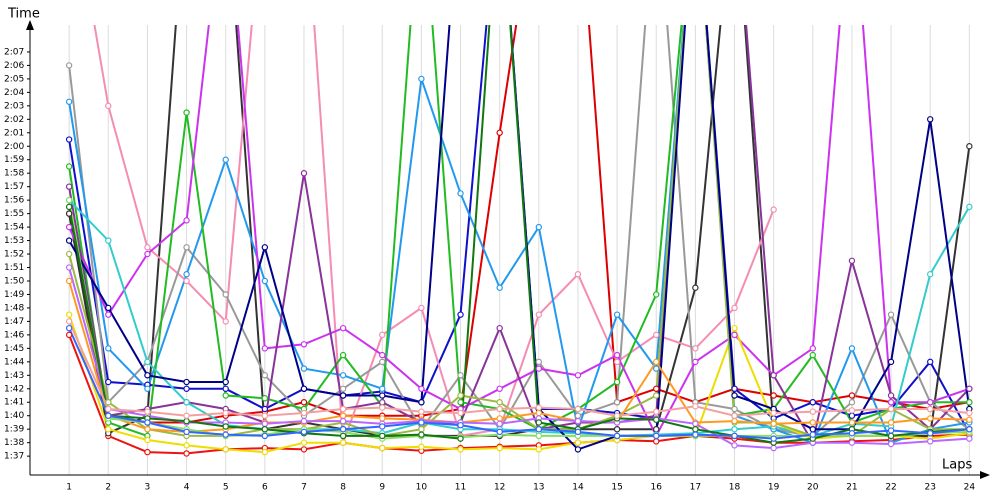  I want to click on y-tick-label: 1:56, so click(14, 201).